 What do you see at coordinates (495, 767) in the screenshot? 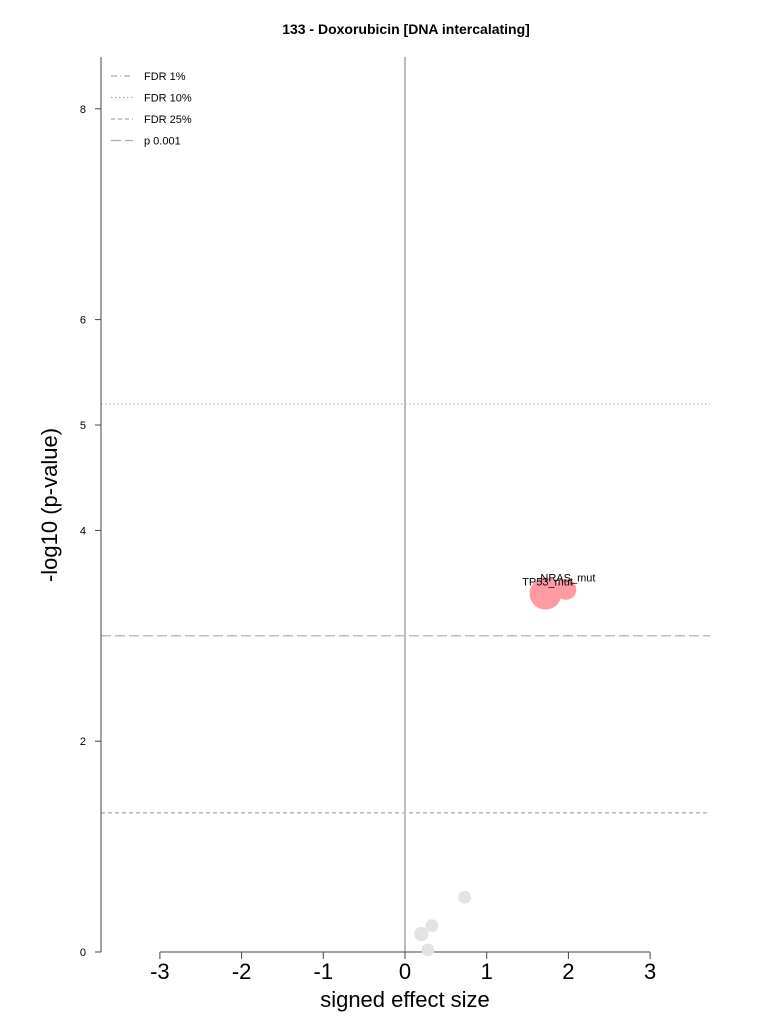
I see `data-points` at bounding box center [495, 767].